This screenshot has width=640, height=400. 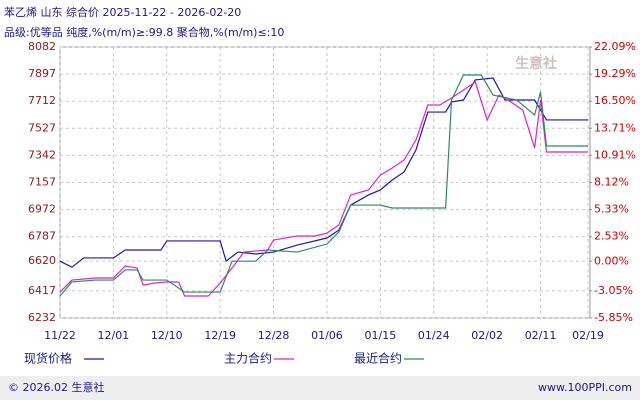 I want to click on y2-tick-label: 5.33%, so click(x=611, y=209).